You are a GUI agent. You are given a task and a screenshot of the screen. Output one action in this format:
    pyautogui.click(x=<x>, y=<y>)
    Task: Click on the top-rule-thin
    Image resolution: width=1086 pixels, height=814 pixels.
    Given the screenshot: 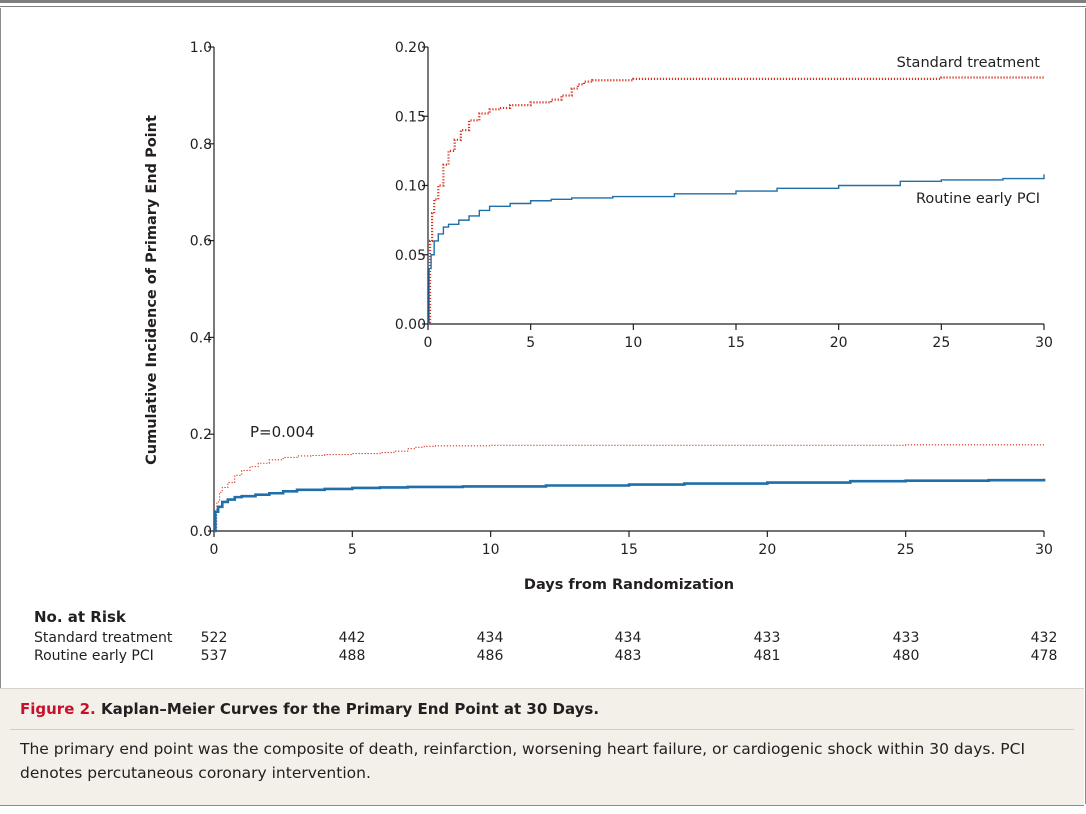 What is the action you would take?
    pyautogui.click(x=543, y=6)
    